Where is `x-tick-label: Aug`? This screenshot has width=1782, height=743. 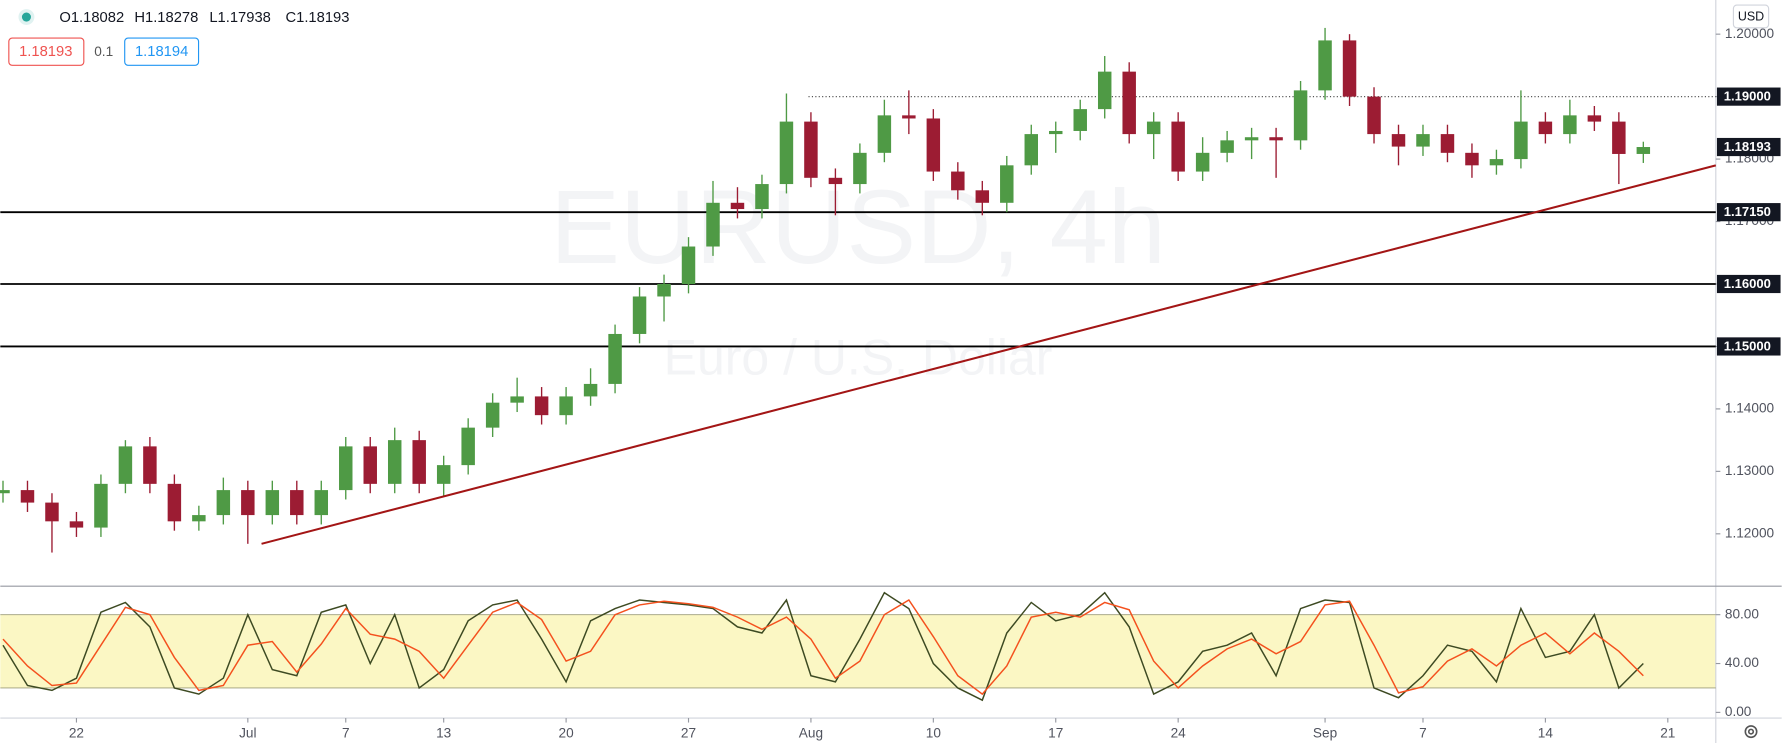 x-tick-label: Aug is located at coordinates (811, 733).